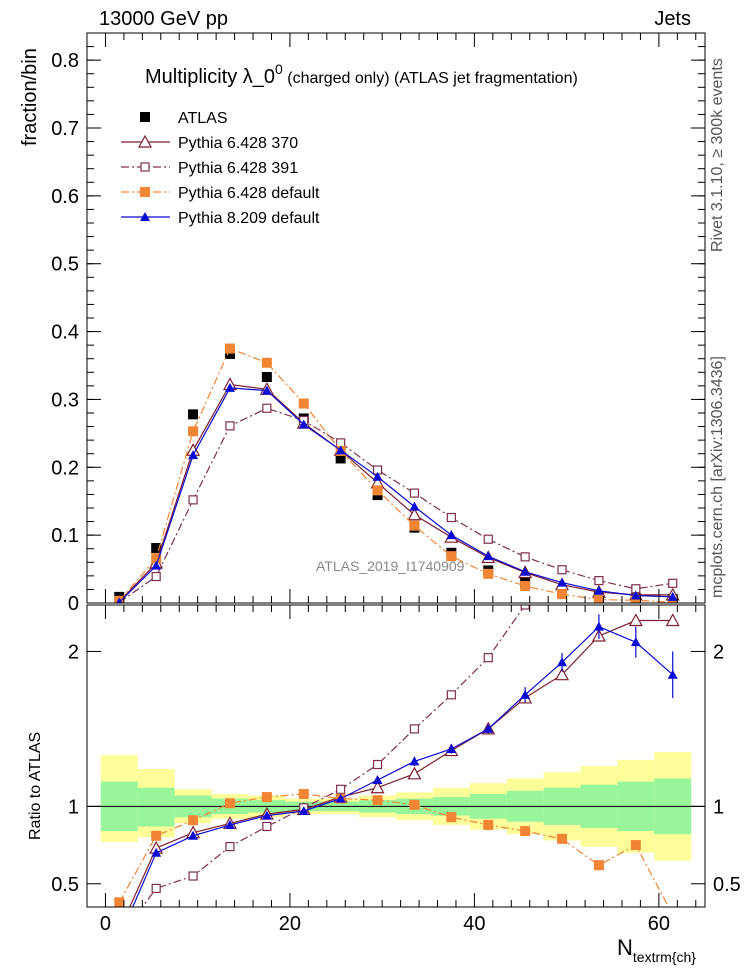 Image resolution: width=746 pixels, height=972 pixels. I want to click on series-3-ratio-line, so click(394, 850).